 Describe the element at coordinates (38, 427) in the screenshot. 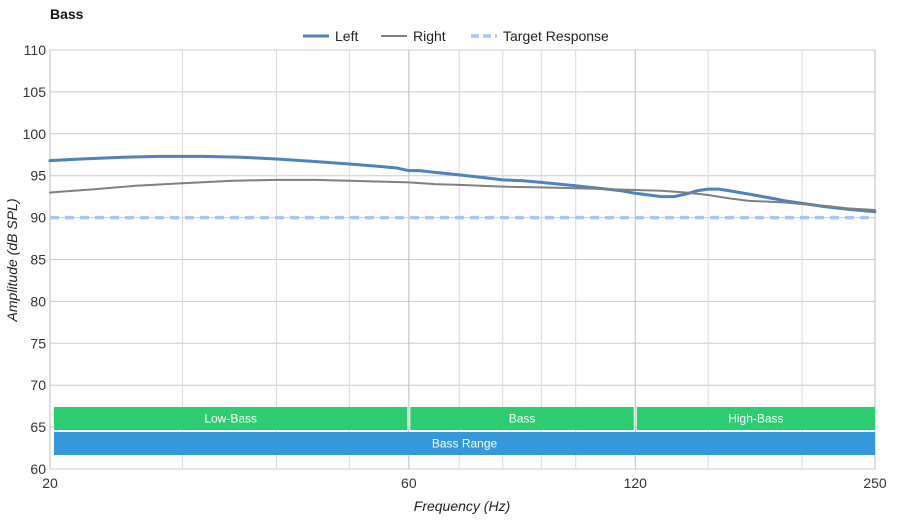

I see `y-tick-label: 65` at that location.